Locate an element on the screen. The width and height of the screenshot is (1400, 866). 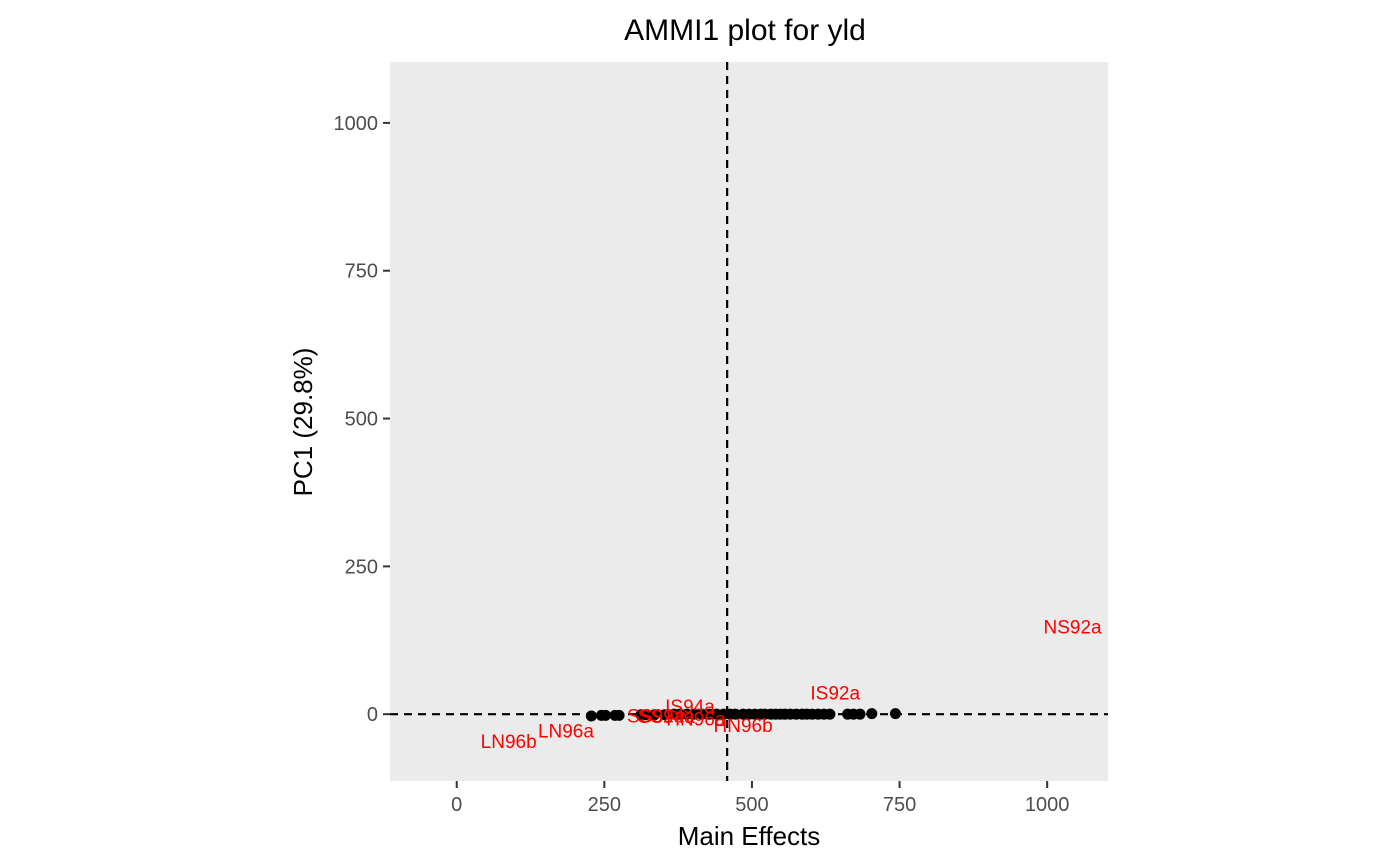
environment-label: LN96b is located at coordinates (509, 742).